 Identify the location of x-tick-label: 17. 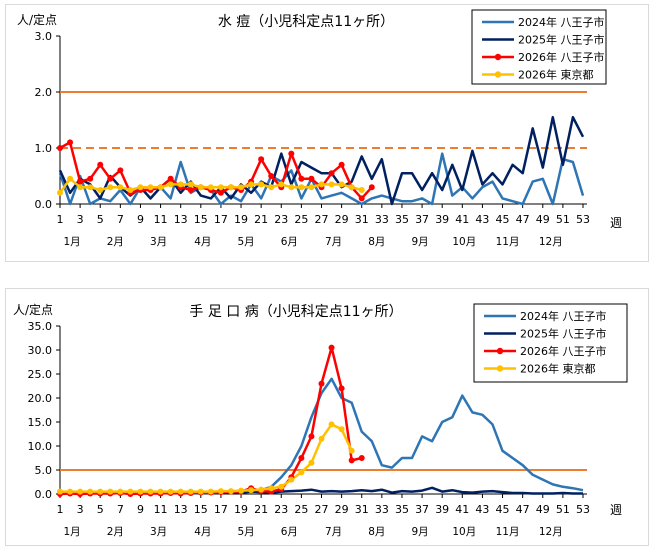
(221, 219).